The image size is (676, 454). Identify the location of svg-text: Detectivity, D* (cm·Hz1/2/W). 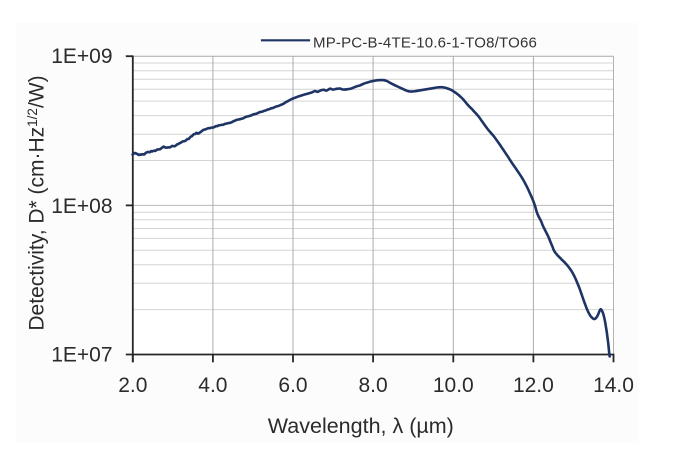
(36, 202).